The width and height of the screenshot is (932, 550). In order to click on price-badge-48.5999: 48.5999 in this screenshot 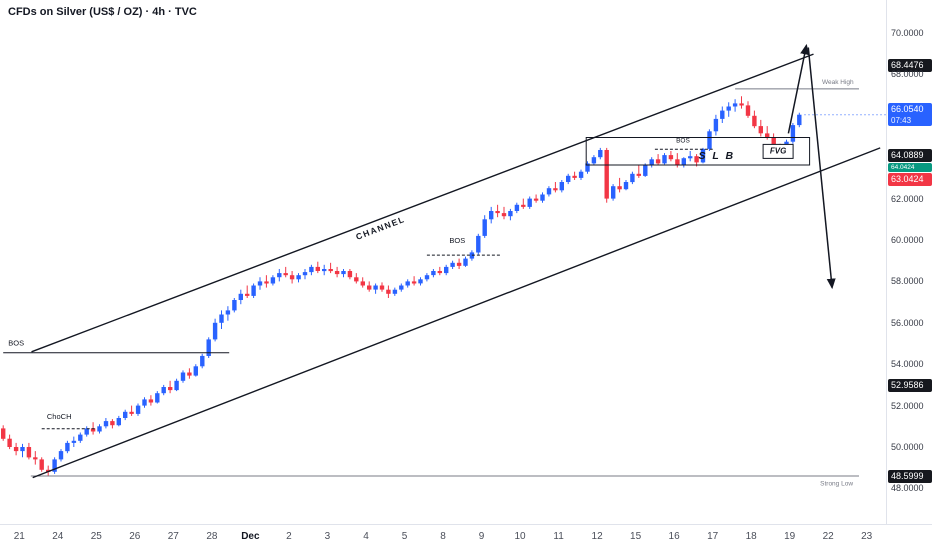, I will do `click(910, 476)`.